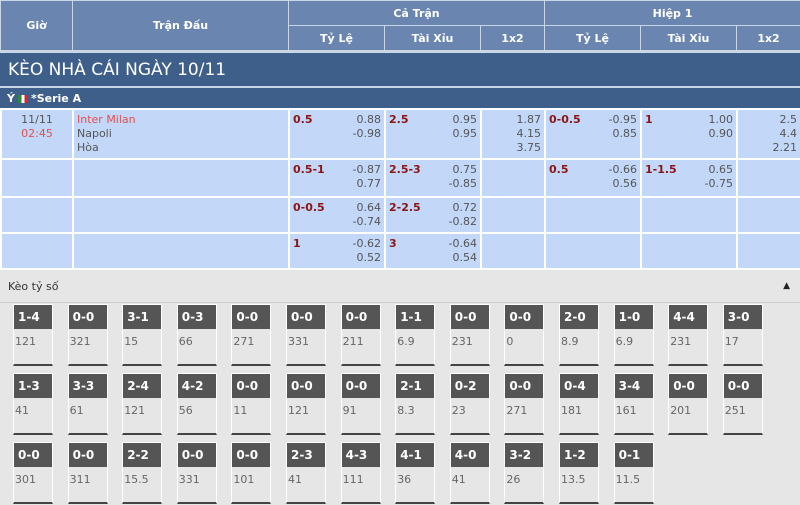 The height and width of the screenshot is (505, 800). I want to click on score-tile: 4-2 56, so click(196, 404).